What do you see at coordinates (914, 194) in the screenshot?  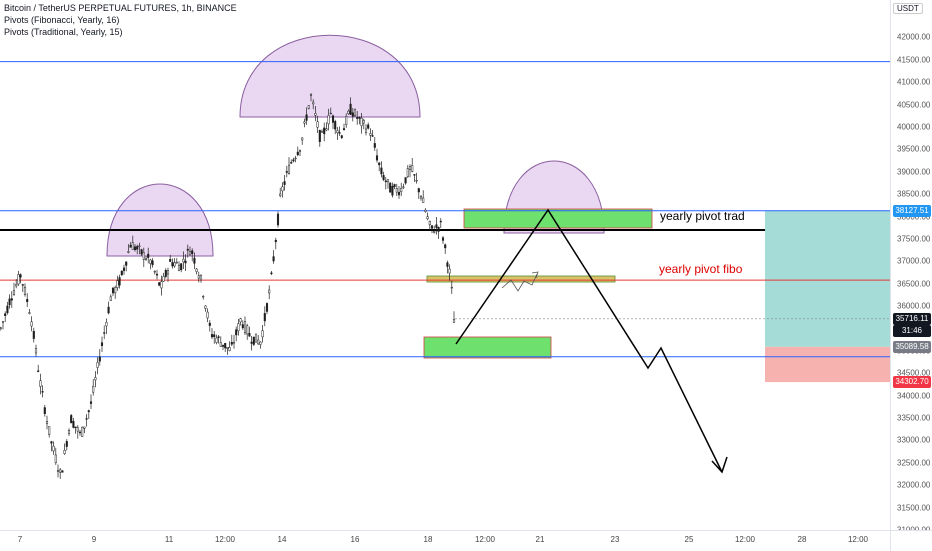 I see `price-tick-label: 38500.00` at bounding box center [914, 194].